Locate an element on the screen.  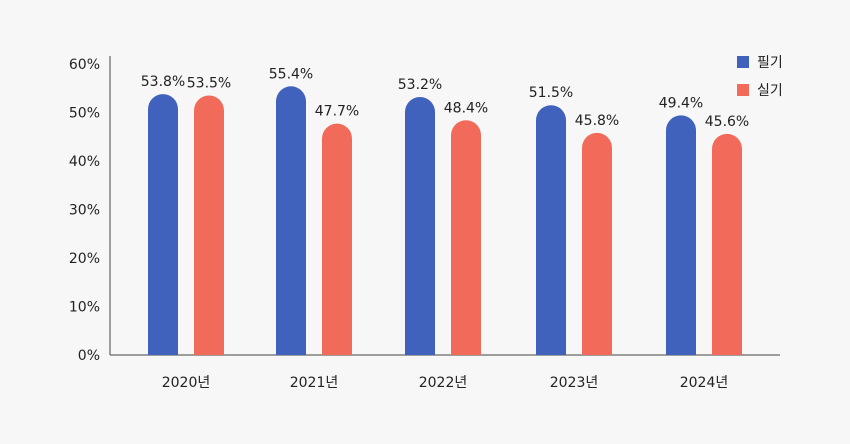
y-tick-label: 50% is located at coordinates (84, 114).